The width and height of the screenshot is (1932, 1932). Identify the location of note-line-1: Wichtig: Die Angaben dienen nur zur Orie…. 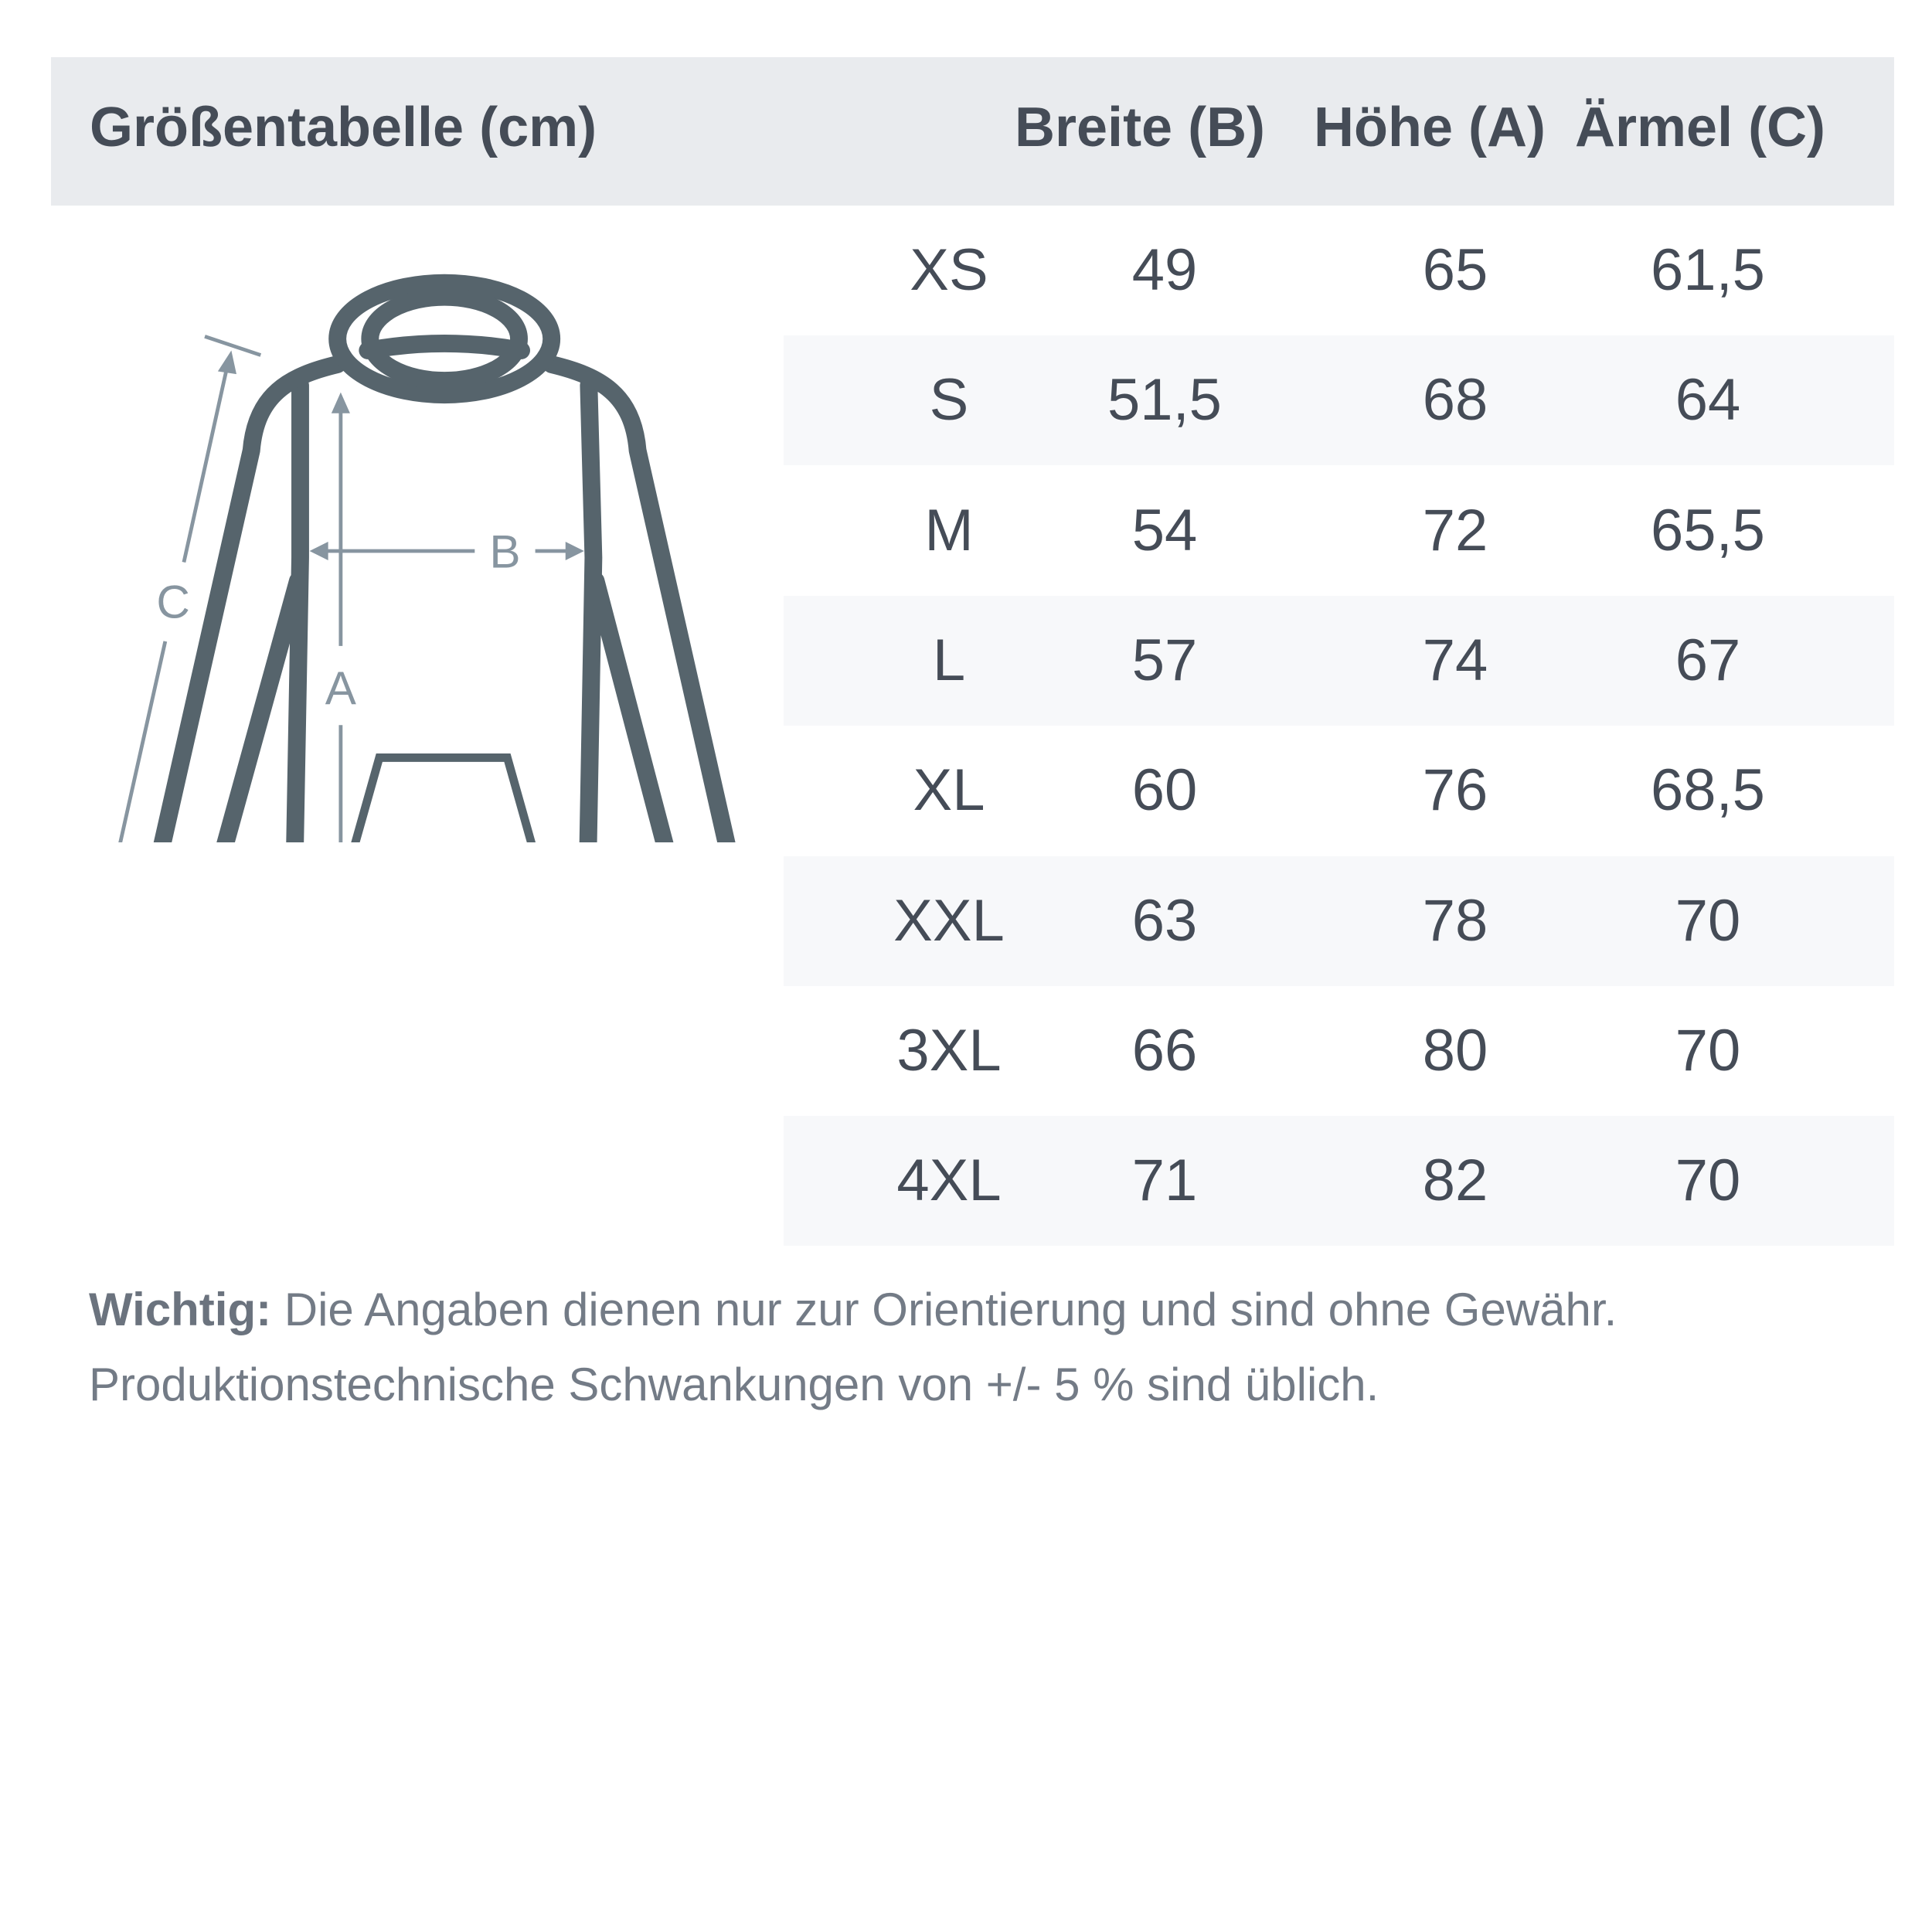
(853, 1310).